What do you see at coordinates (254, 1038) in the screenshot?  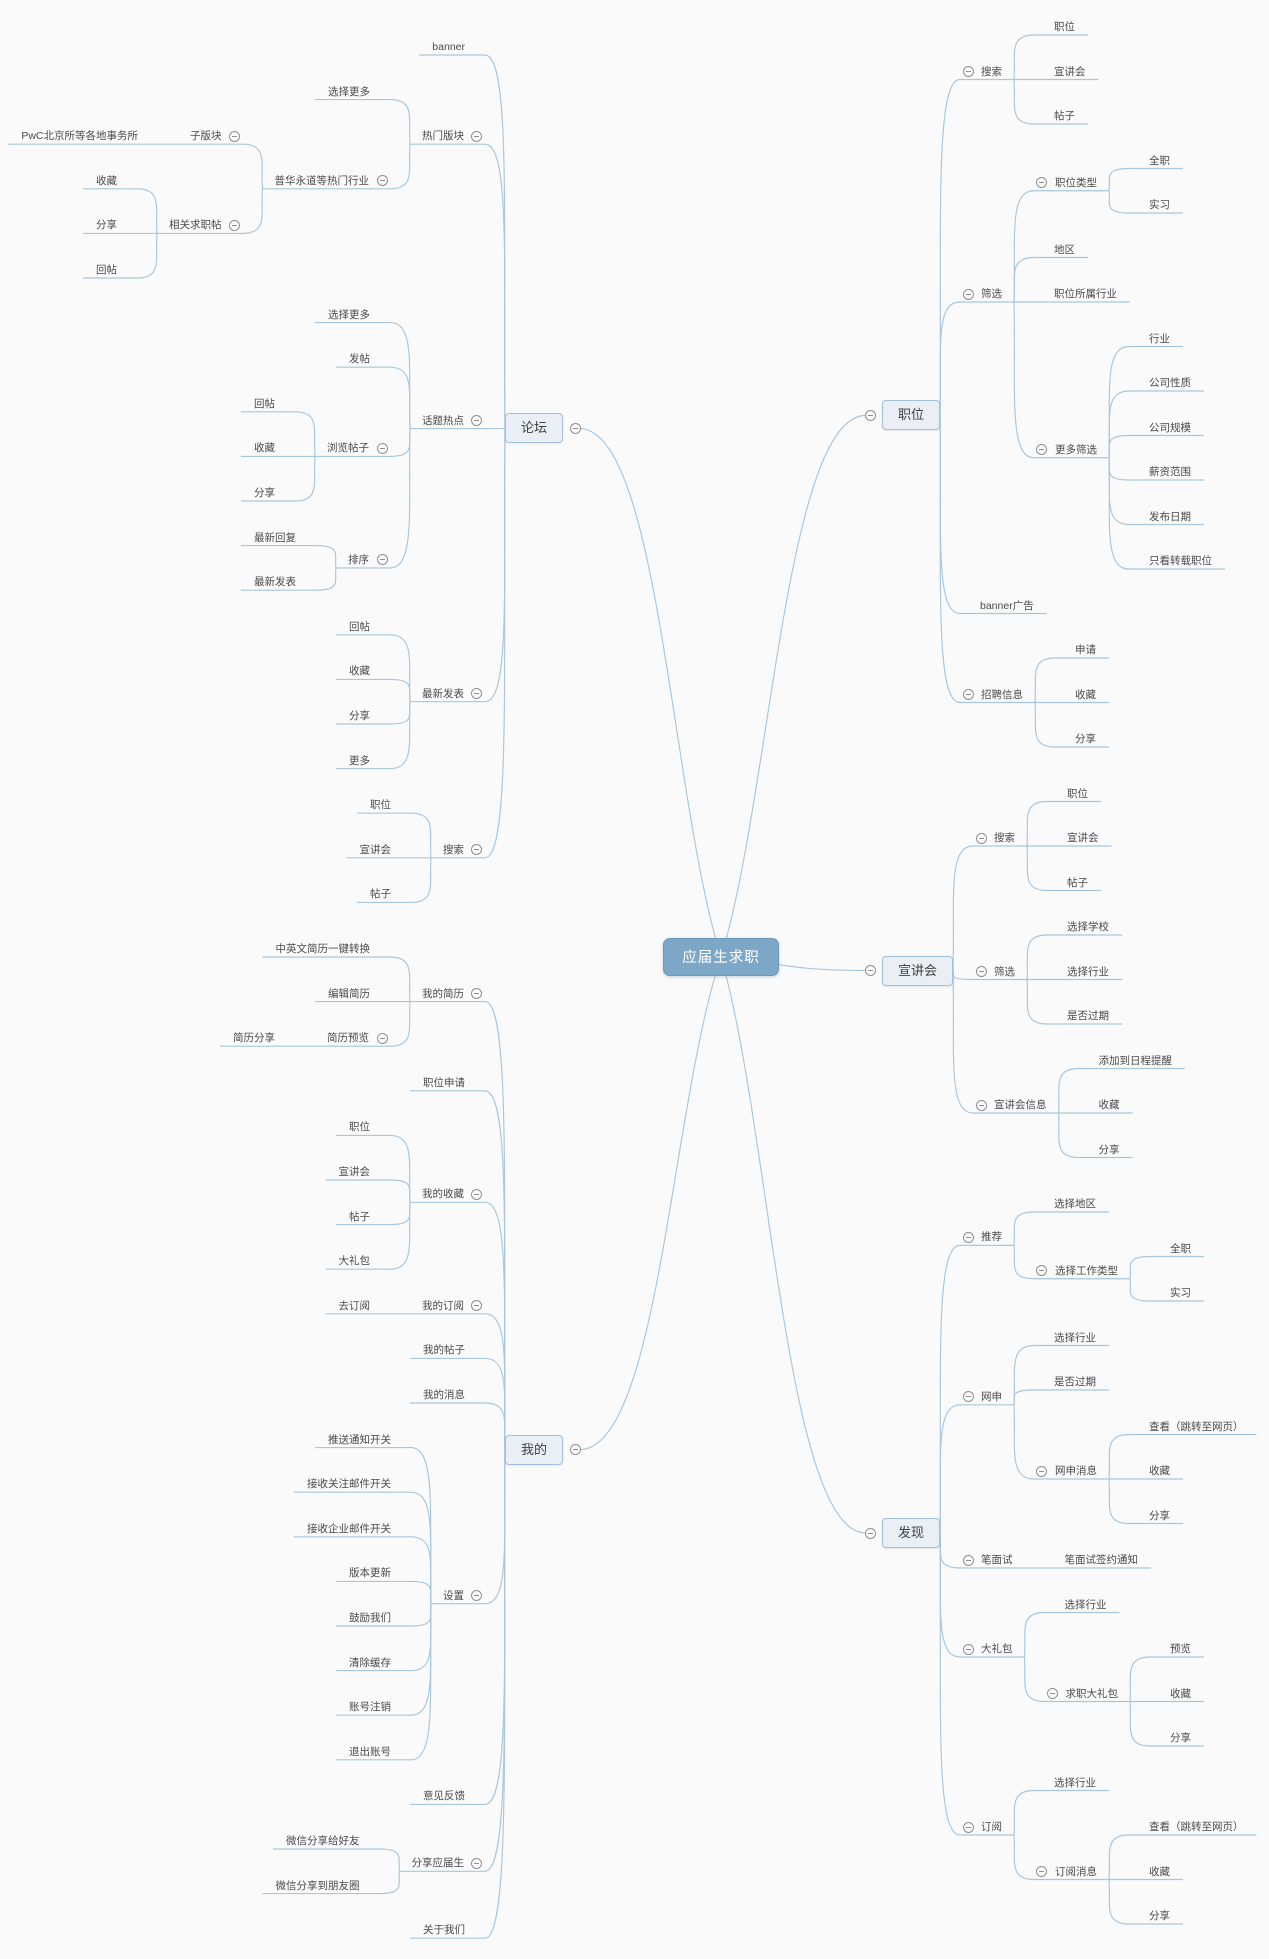 I see `topic-label: 简历分享` at bounding box center [254, 1038].